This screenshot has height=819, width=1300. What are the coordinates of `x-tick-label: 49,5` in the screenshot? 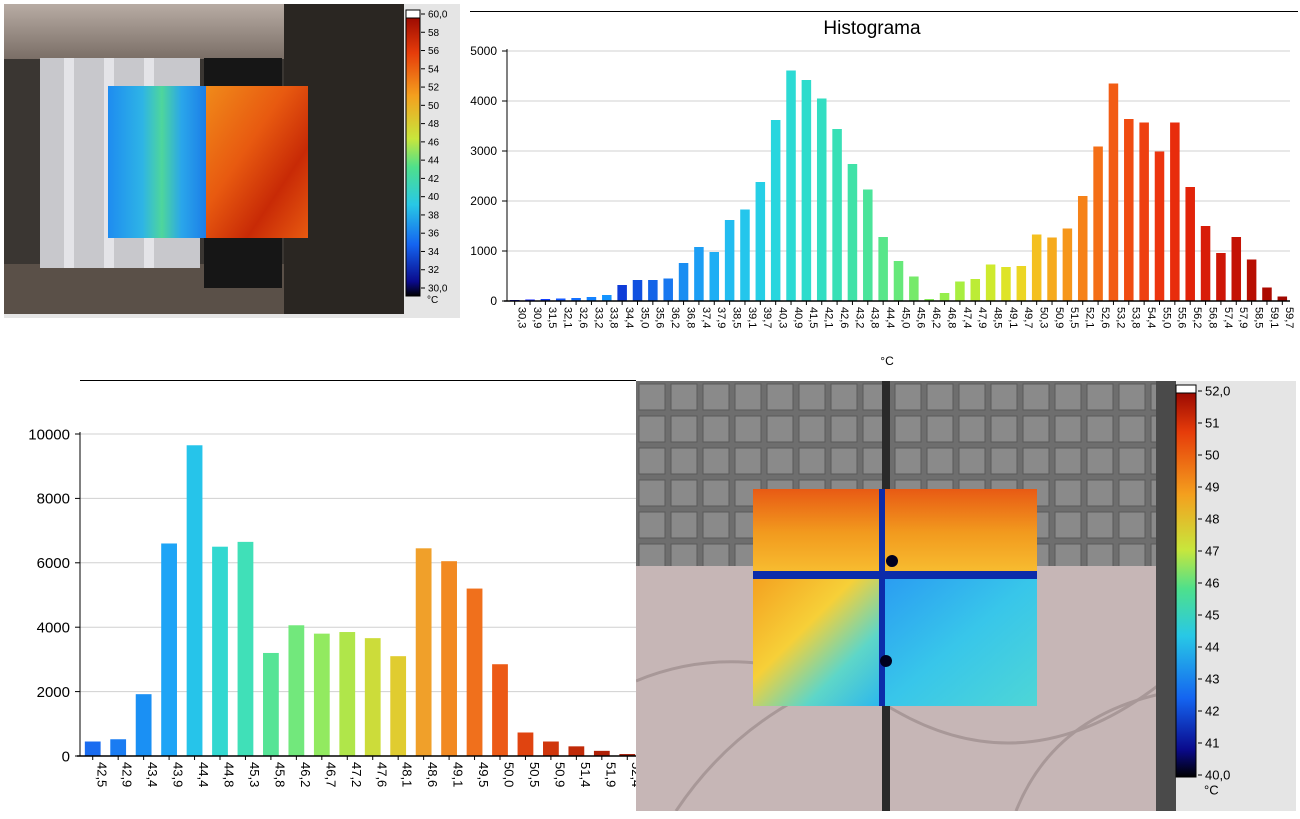 It's located at (483, 774).